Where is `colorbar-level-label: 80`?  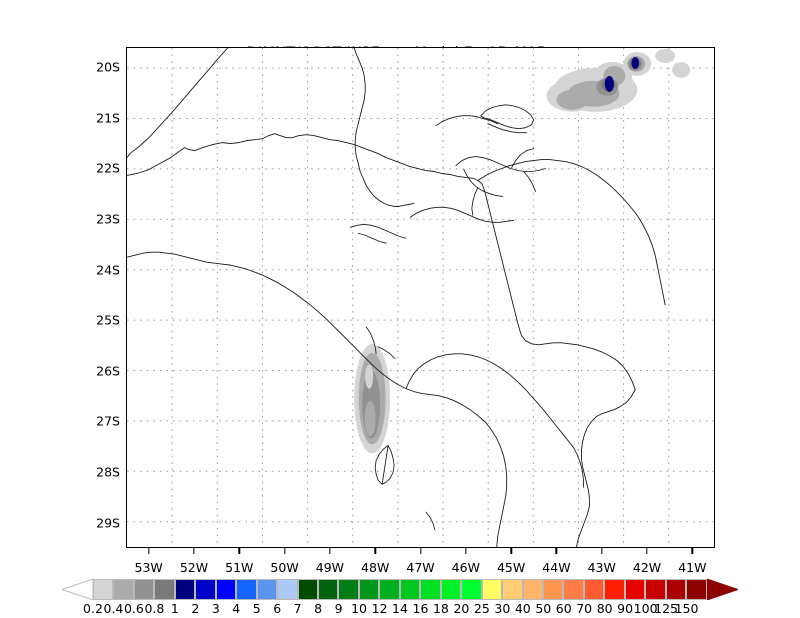
colorbar-level-label: 80 is located at coordinates (604, 608).